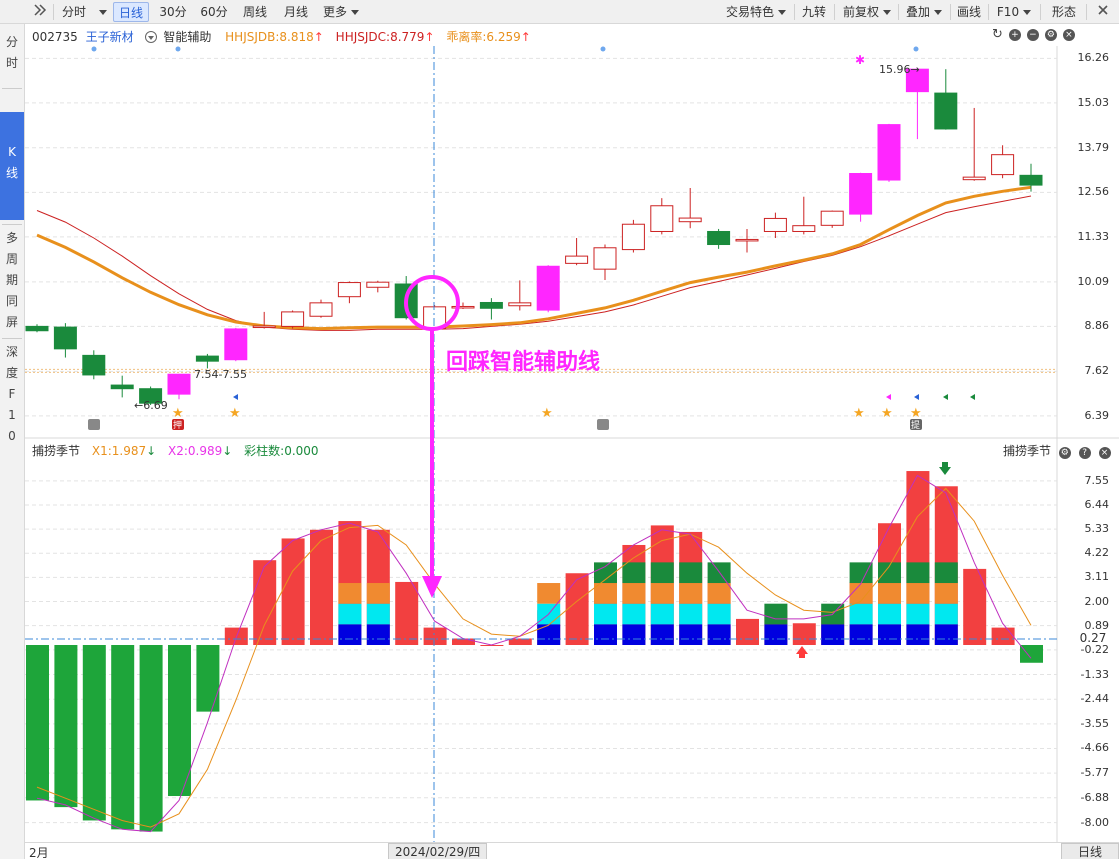 The image size is (1119, 859). I want to click on hhjsjdb-value: HHJSJDB:8.818, so click(269, 37).